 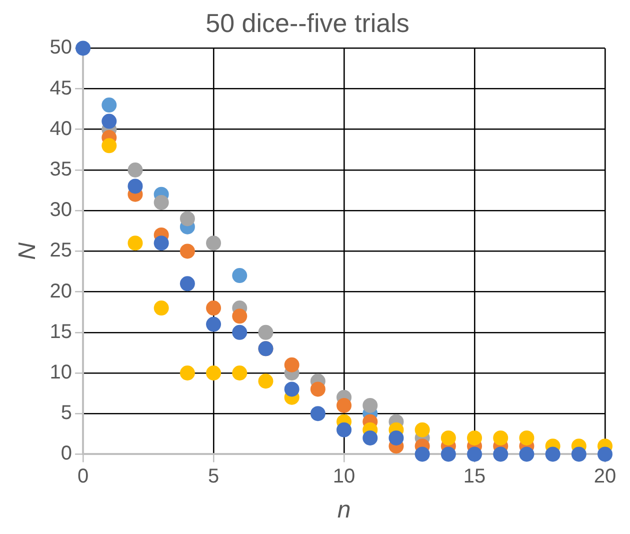 I want to click on x-tick-label: 0, so click(x=83, y=477).